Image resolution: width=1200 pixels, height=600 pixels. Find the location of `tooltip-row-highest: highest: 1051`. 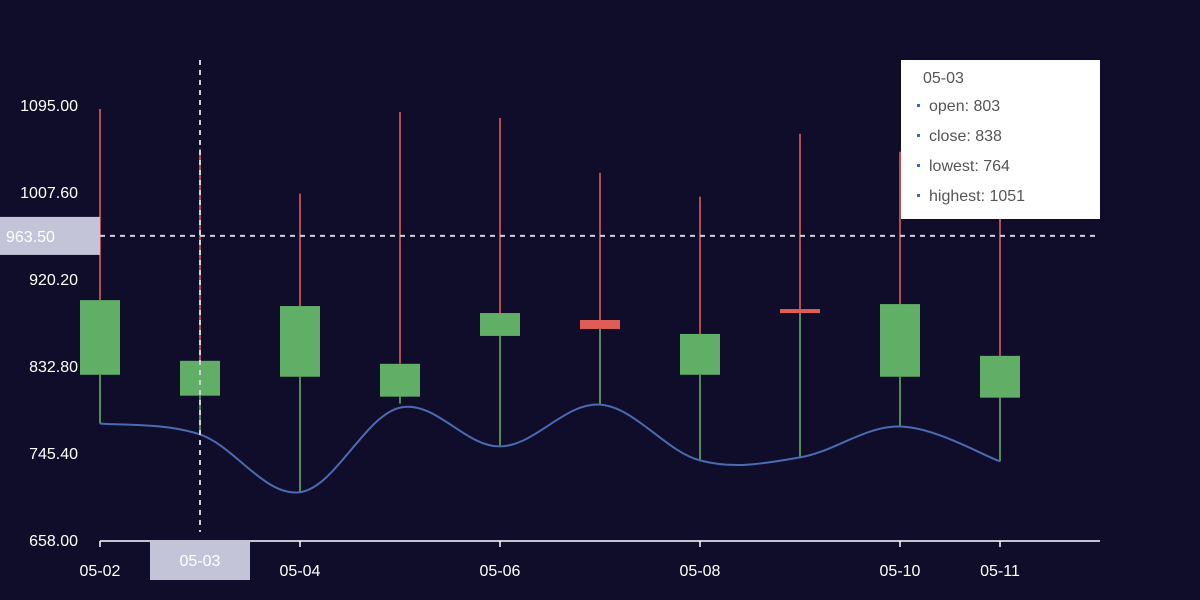

tooltip-row-highest: highest: 1051 is located at coordinates (1008, 197).